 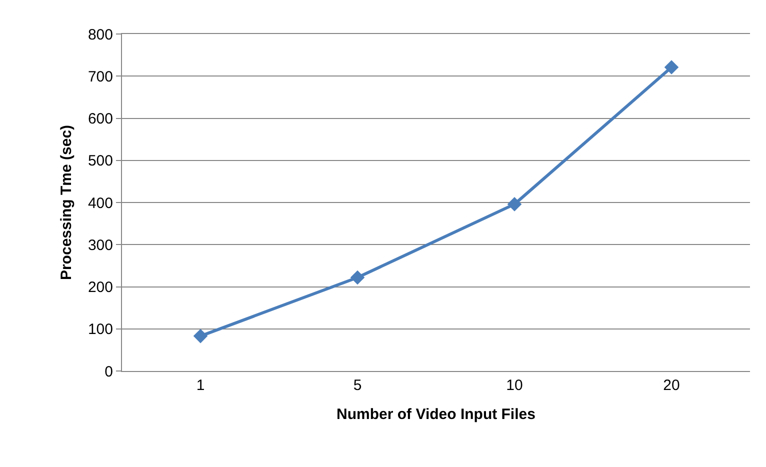 What do you see at coordinates (100, 287) in the screenshot?
I see `y-tick-label: 200` at bounding box center [100, 287].